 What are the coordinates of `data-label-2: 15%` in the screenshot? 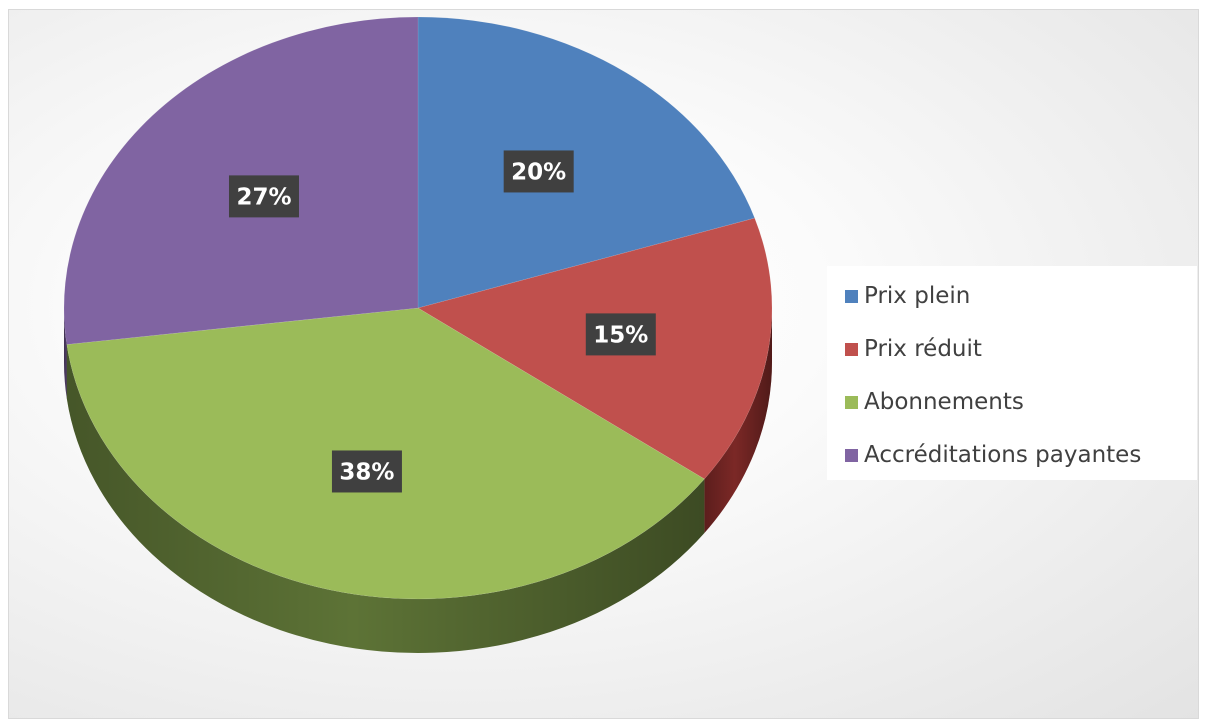 It's located at (620, 334).